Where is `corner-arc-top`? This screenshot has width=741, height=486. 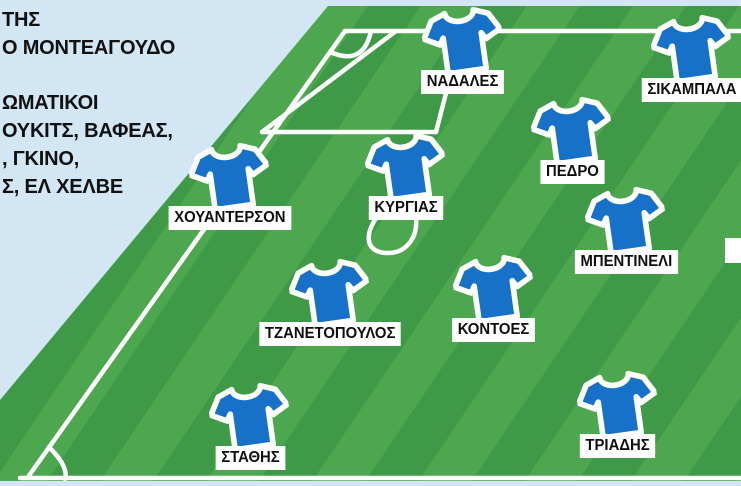
corner-arc-top is located at coordinates (350, 43).